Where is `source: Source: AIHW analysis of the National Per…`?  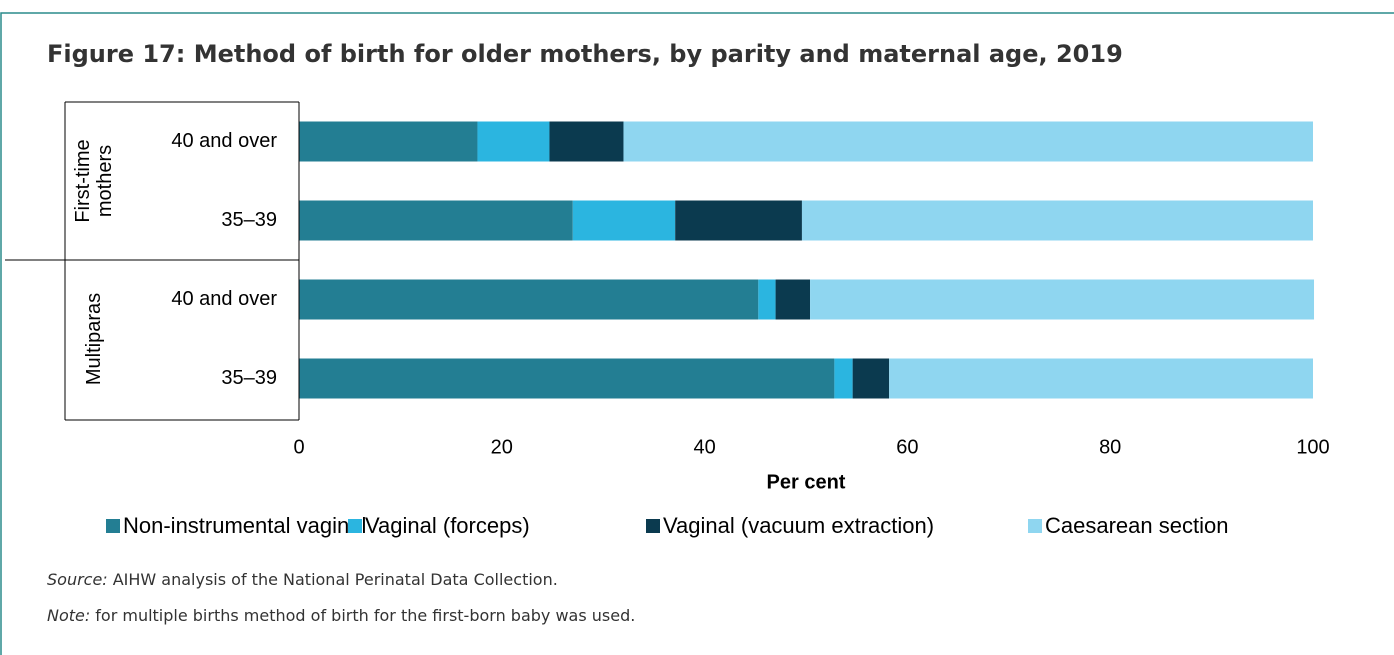
source: Source: AIHW analysis of the National Per… is located at coordinates (302, 579).